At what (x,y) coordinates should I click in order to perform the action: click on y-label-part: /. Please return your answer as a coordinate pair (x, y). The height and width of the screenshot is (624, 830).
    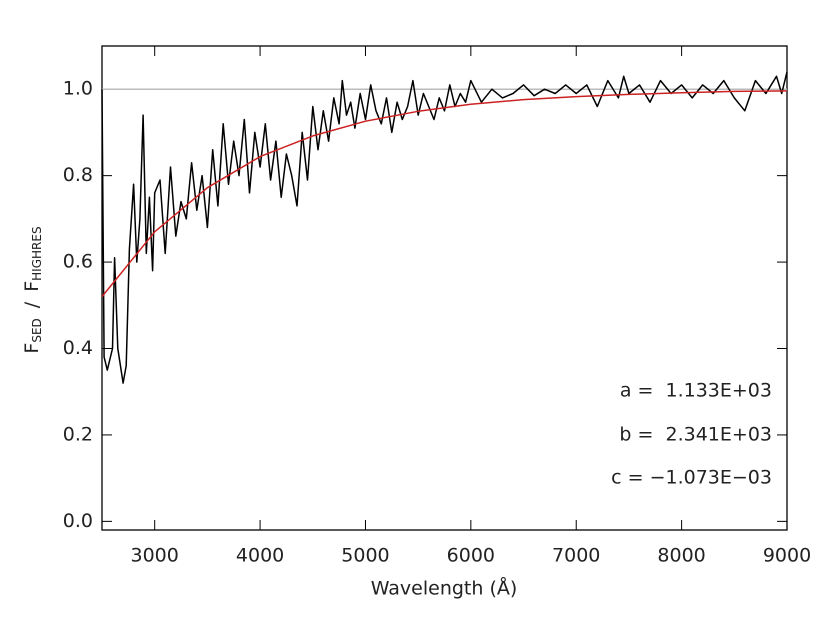
    Looking at the image, I should click on (32, 304).